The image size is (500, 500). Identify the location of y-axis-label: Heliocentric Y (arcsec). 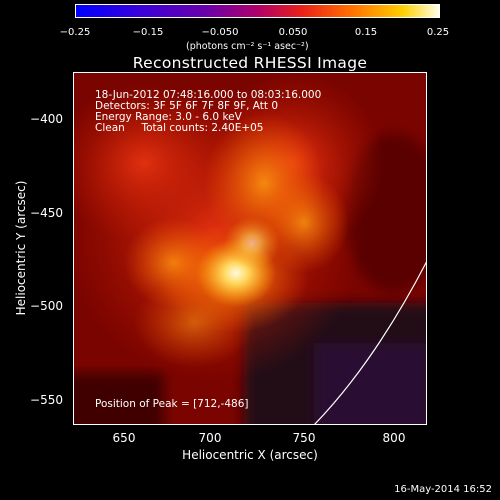
(21, 248).